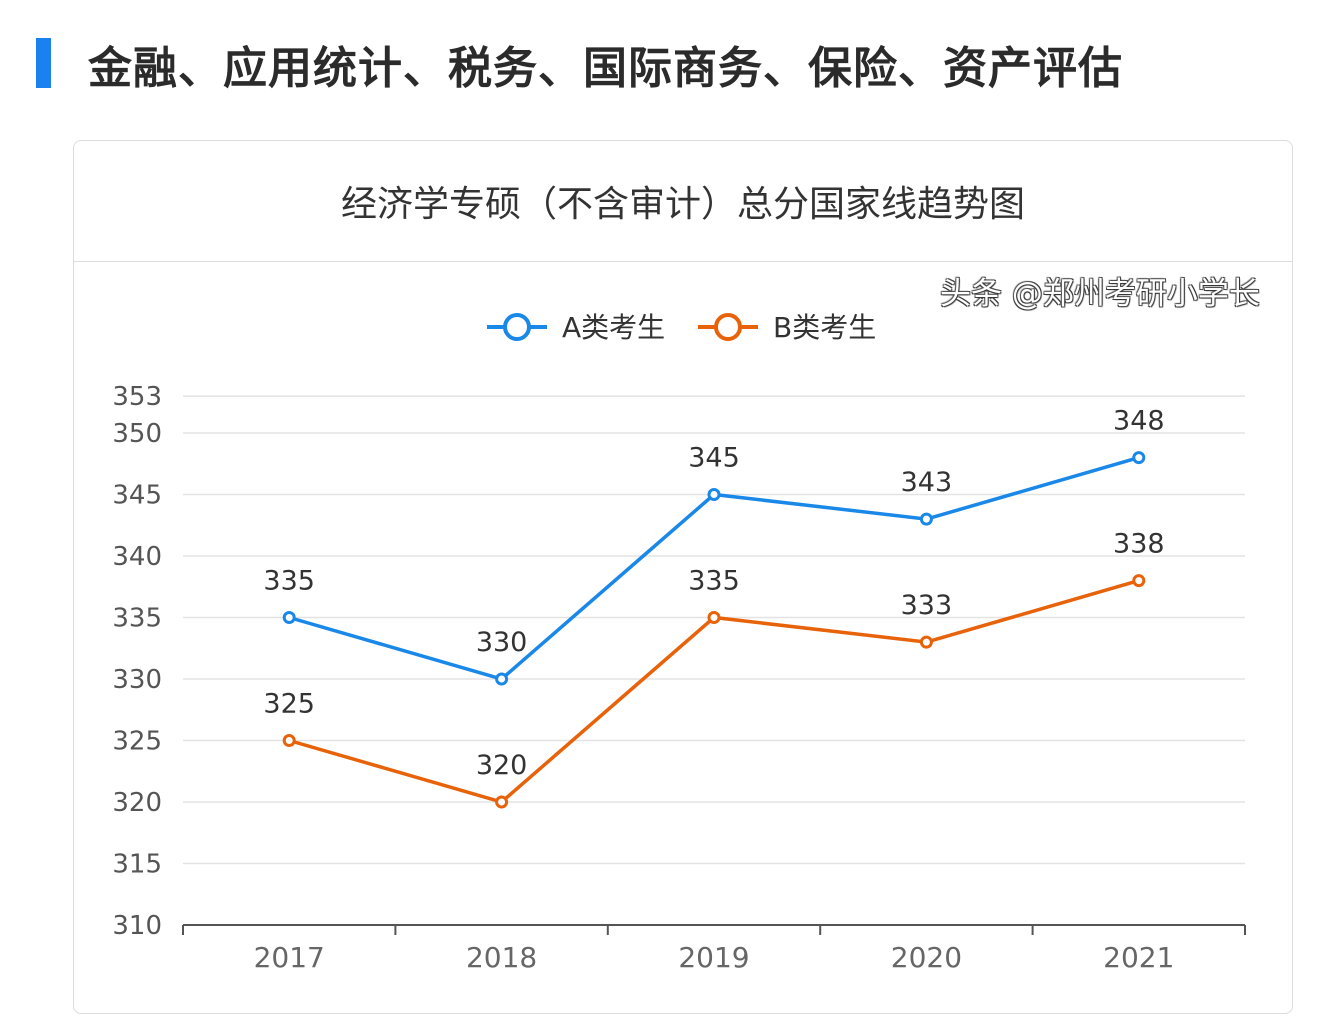 Image resolution: width=1318 pixels, height=1020 pixels. I want to click on data-label: 348, so click(1139, 421).